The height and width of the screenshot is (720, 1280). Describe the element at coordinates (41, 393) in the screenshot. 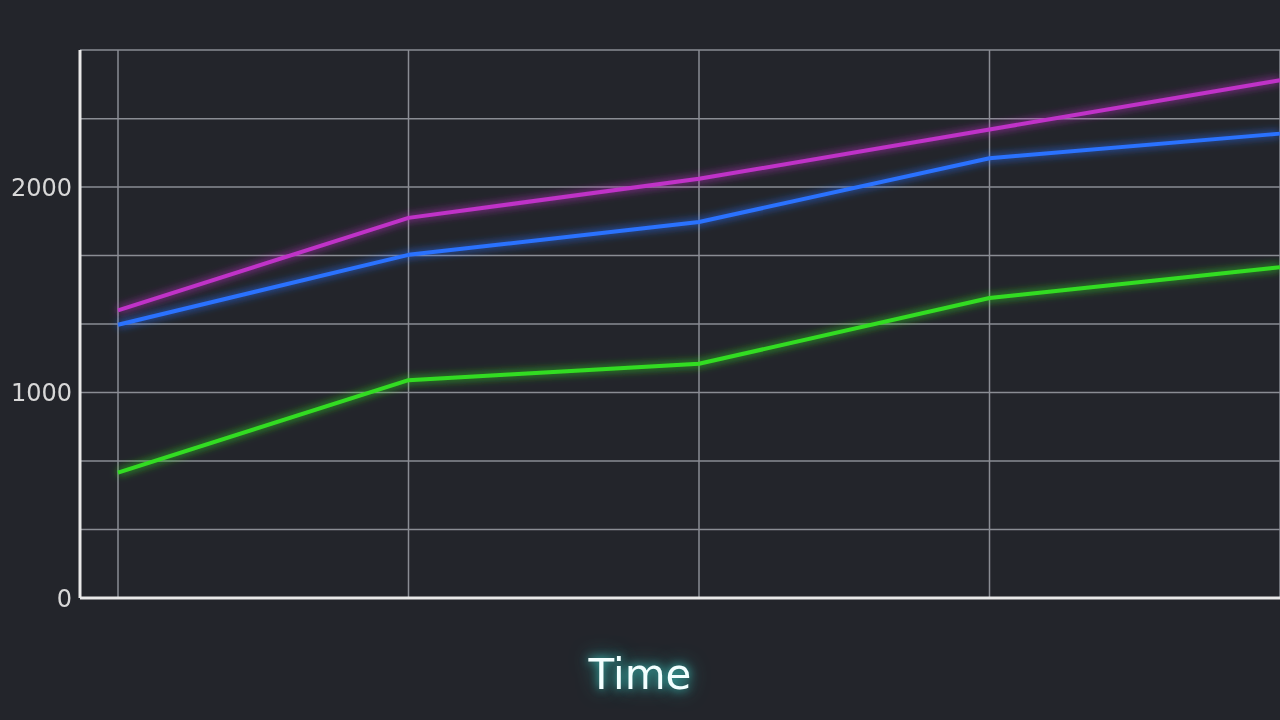

I see `y-tick-label: 1000` at that location.